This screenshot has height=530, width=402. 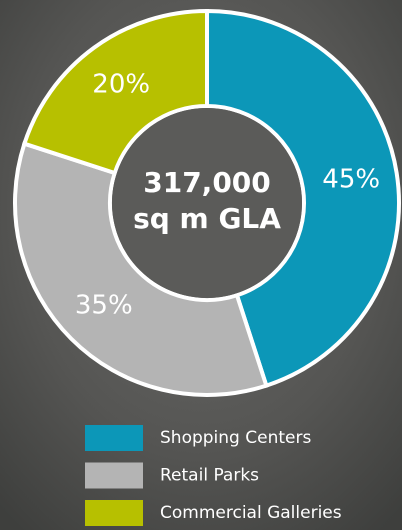 What do you see at coordinates (251, 513) in the screenshot?
I see `legend-label: Commercial Galleries` at bounding box center [251, 513].